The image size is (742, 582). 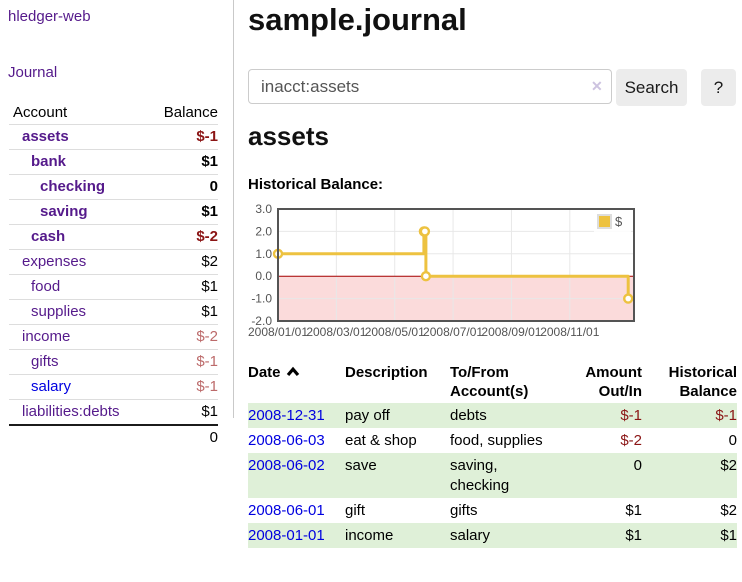 What do you see at coordinates (278, 332) in the screenshot?
I see `x-axis-tick-label: 2008/01/01` at bounding box center [278, 332].